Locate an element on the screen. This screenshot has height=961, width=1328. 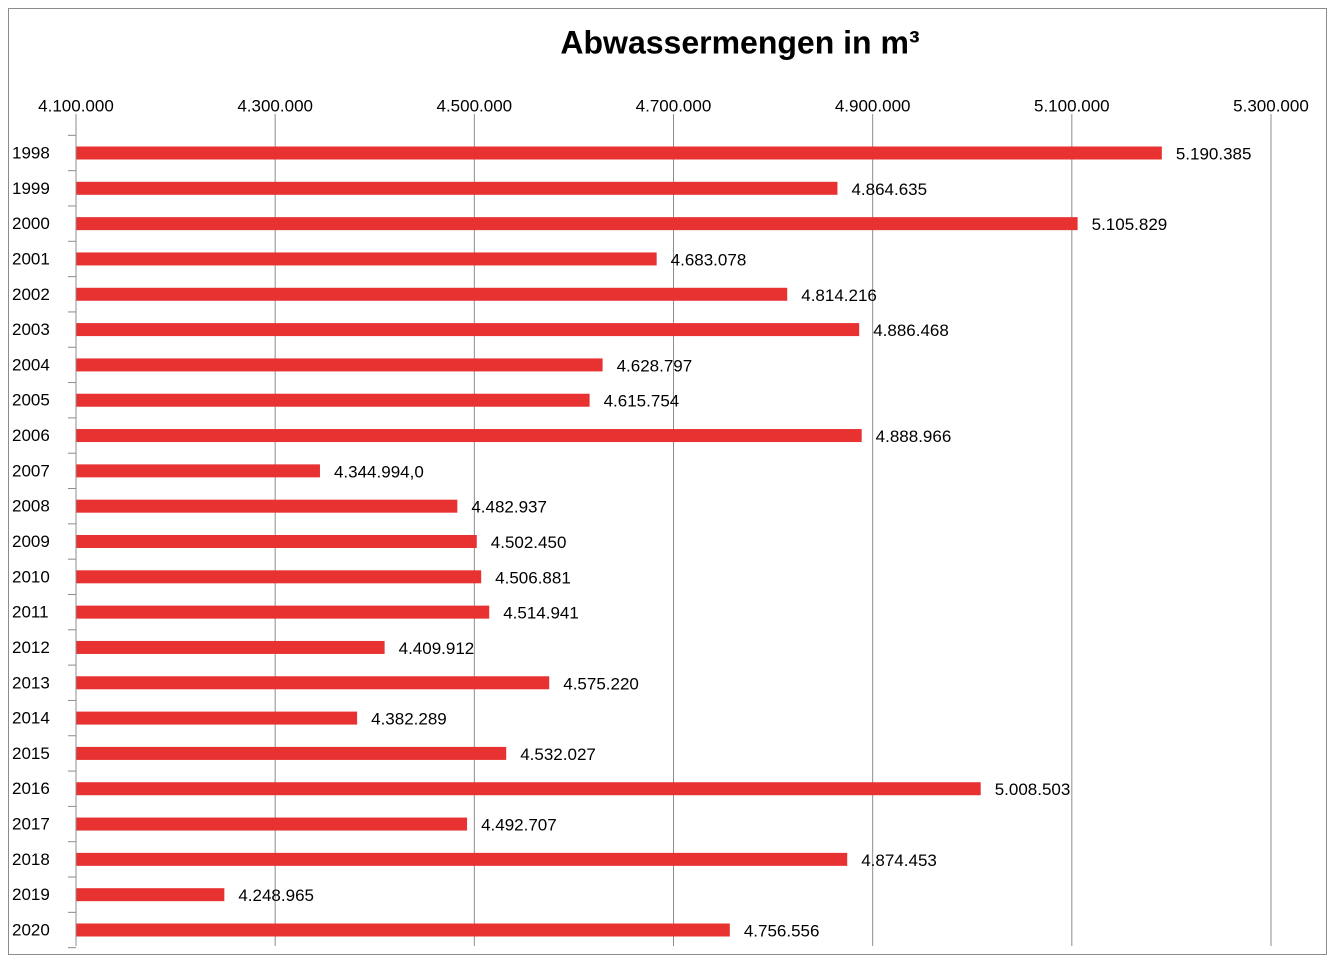
y-tick-label: 2019 is located at coordinates (31, 894).